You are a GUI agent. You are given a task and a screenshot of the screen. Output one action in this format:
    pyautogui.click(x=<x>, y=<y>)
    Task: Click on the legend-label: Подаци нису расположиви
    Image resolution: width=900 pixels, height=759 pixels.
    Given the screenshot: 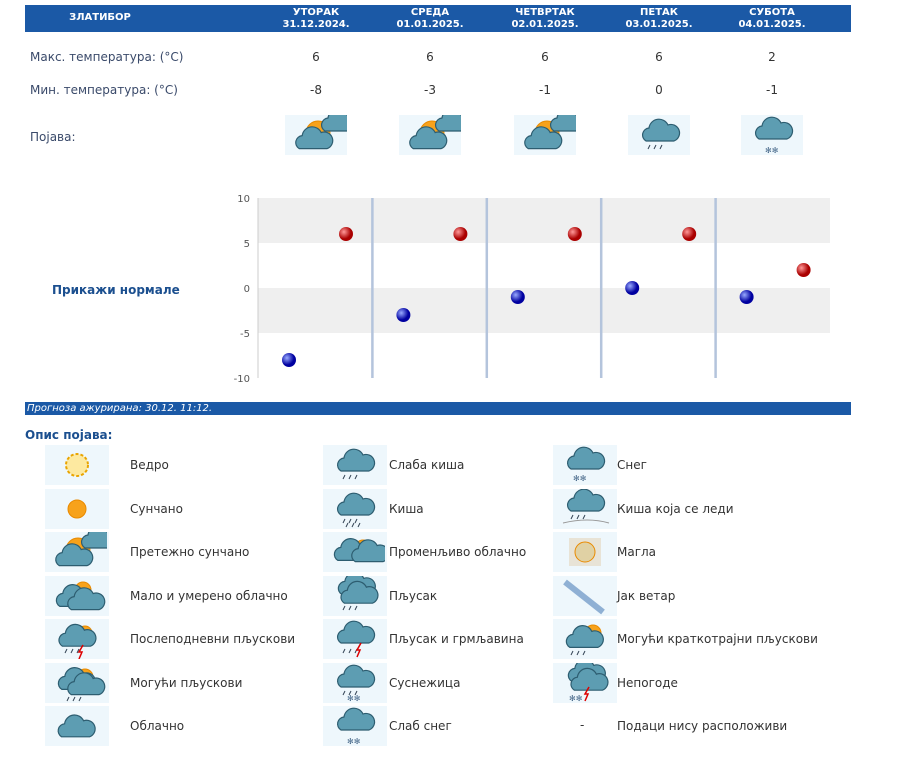 What is the action you would take?
    pyautogui.click(x=702, y=726)
    